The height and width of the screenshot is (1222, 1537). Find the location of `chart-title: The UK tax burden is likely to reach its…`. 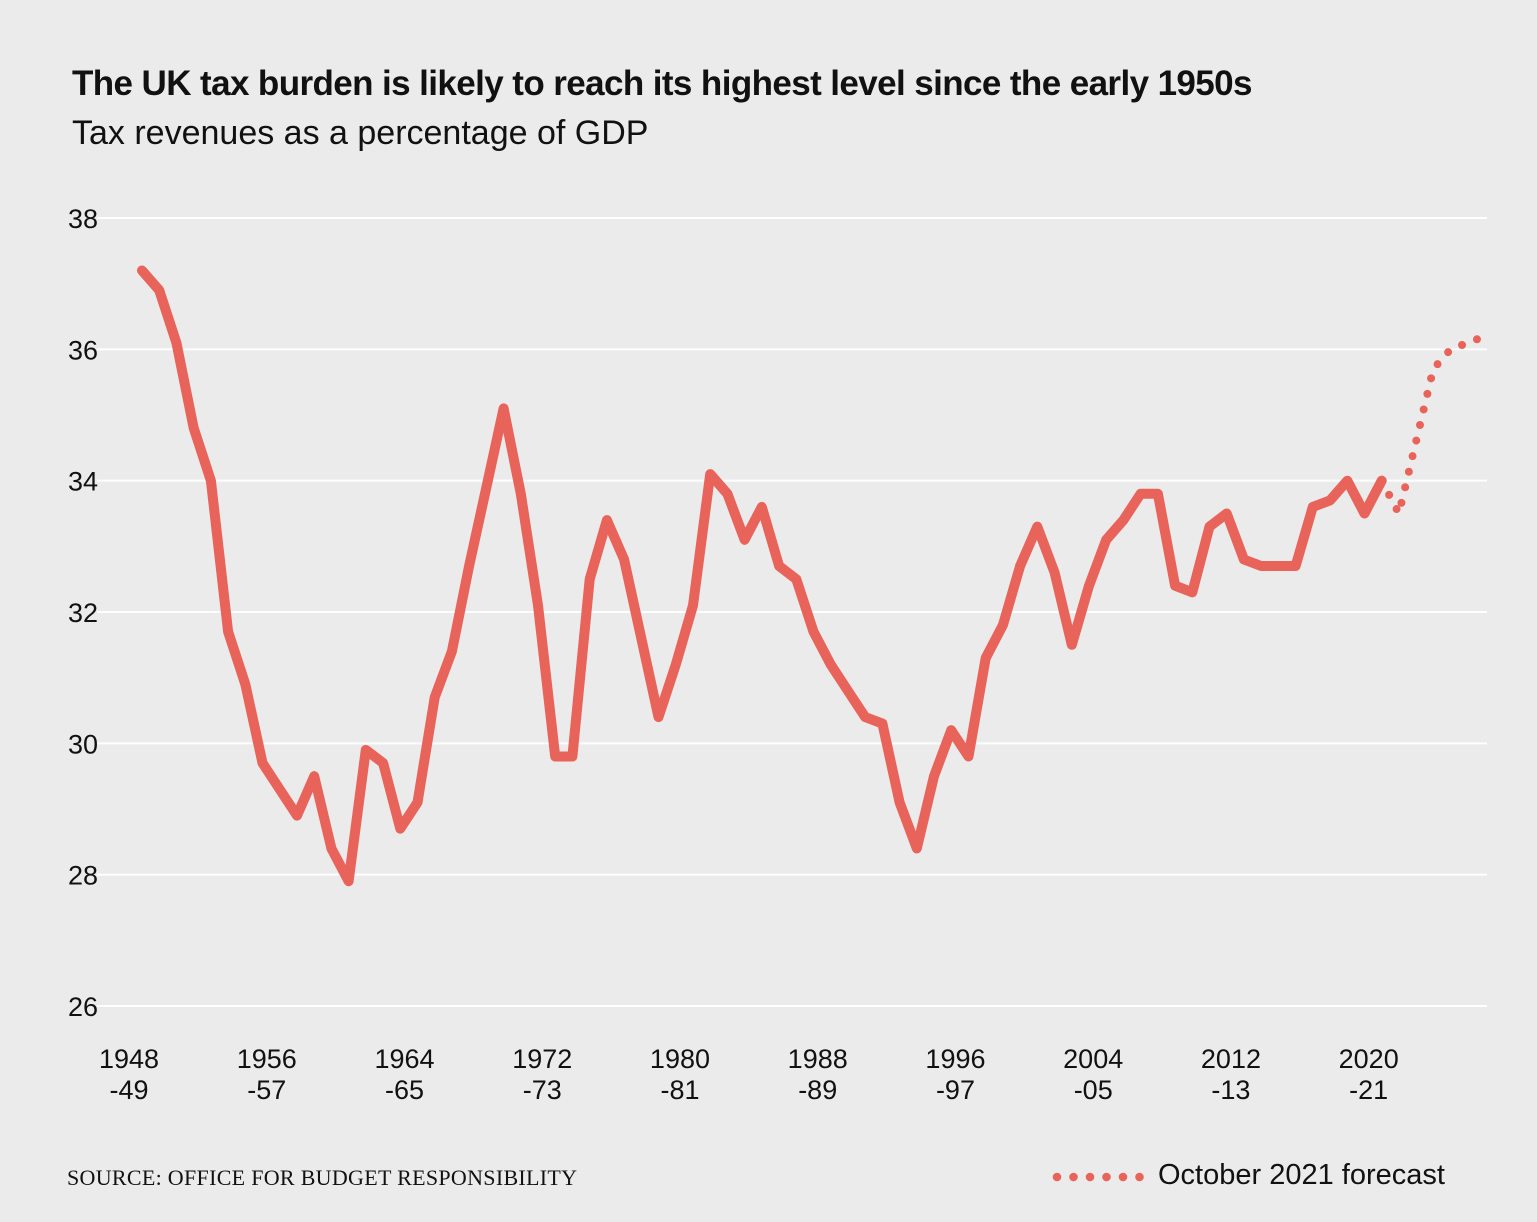

chart-title: The UK tax burden is likely to reach its… is located at coordinates (662, 83).